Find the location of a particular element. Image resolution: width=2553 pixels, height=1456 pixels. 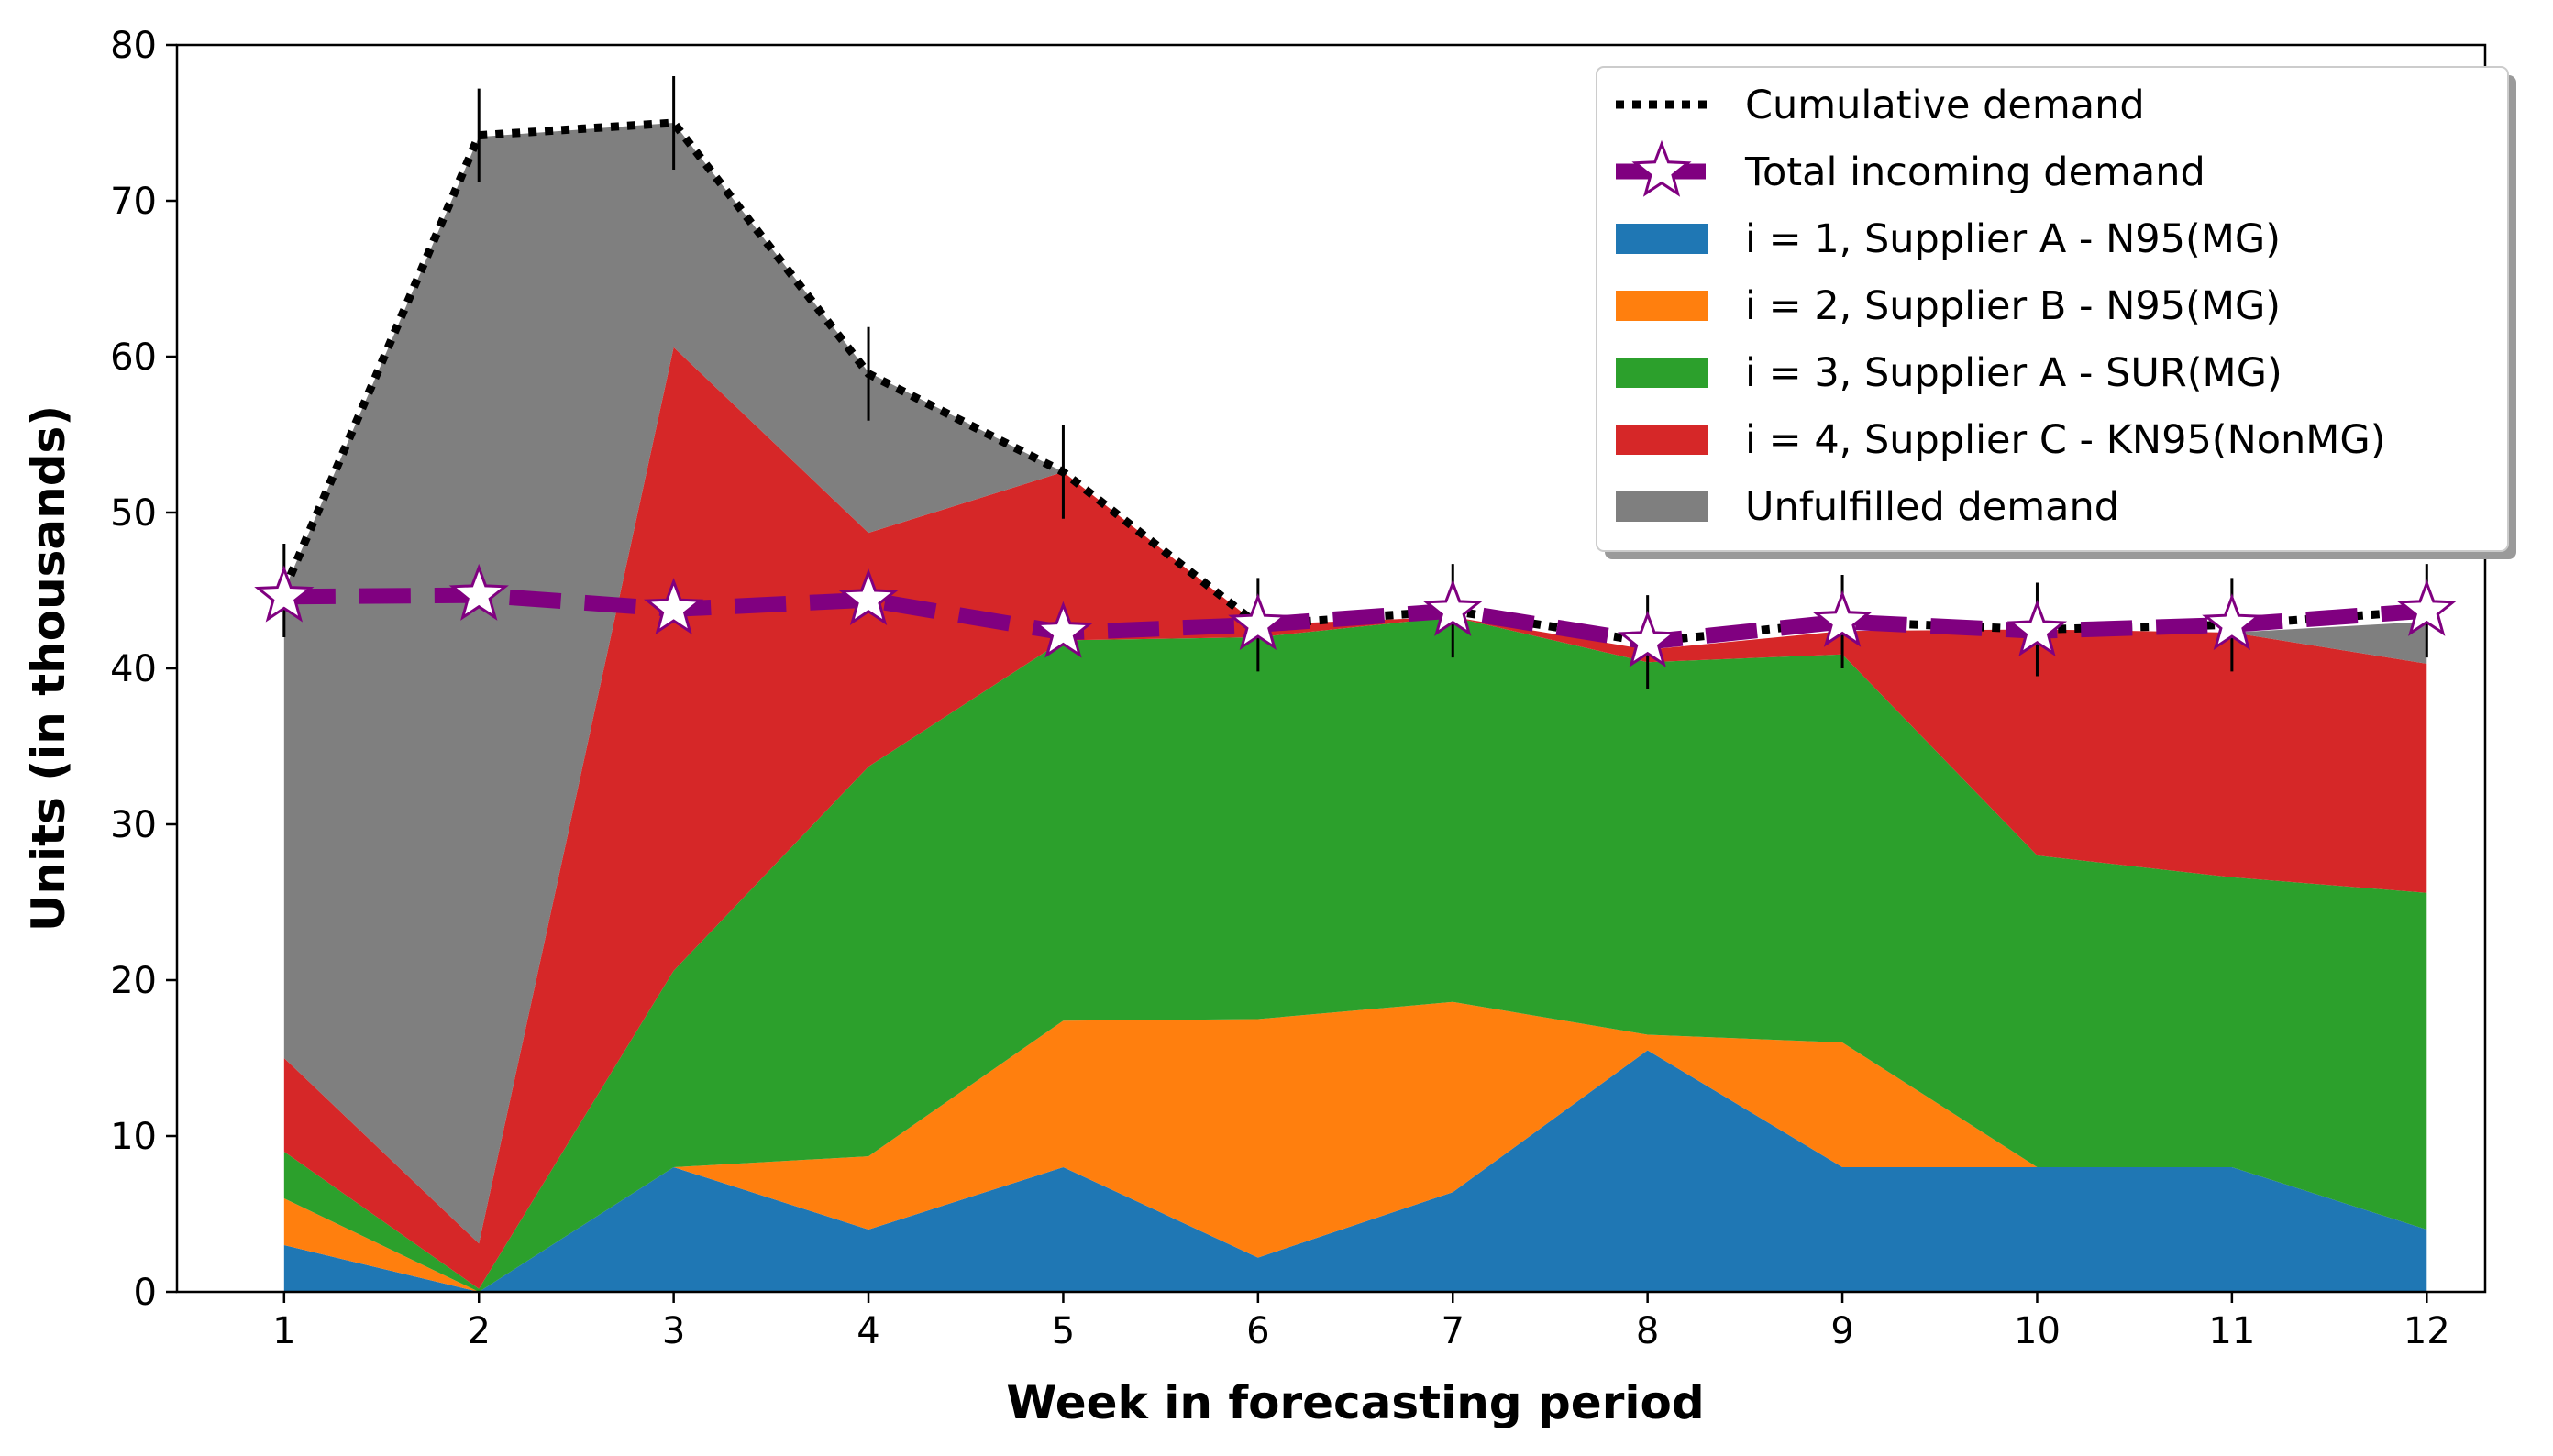

x-tick-label: 4 is located at coordinates (868, 1331).